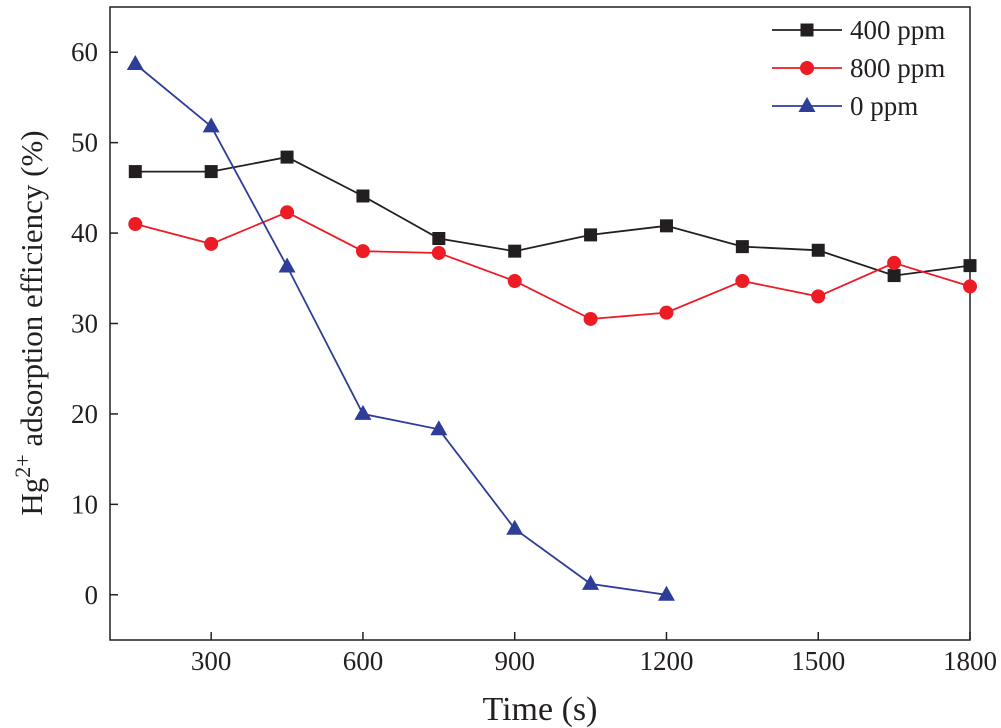 This screenshot has width=1001, height=728. What do you see at coordinates (845, 106) in the screenshot?
I see `legend-item: 0 ppm` at bounding box center [845, 106].